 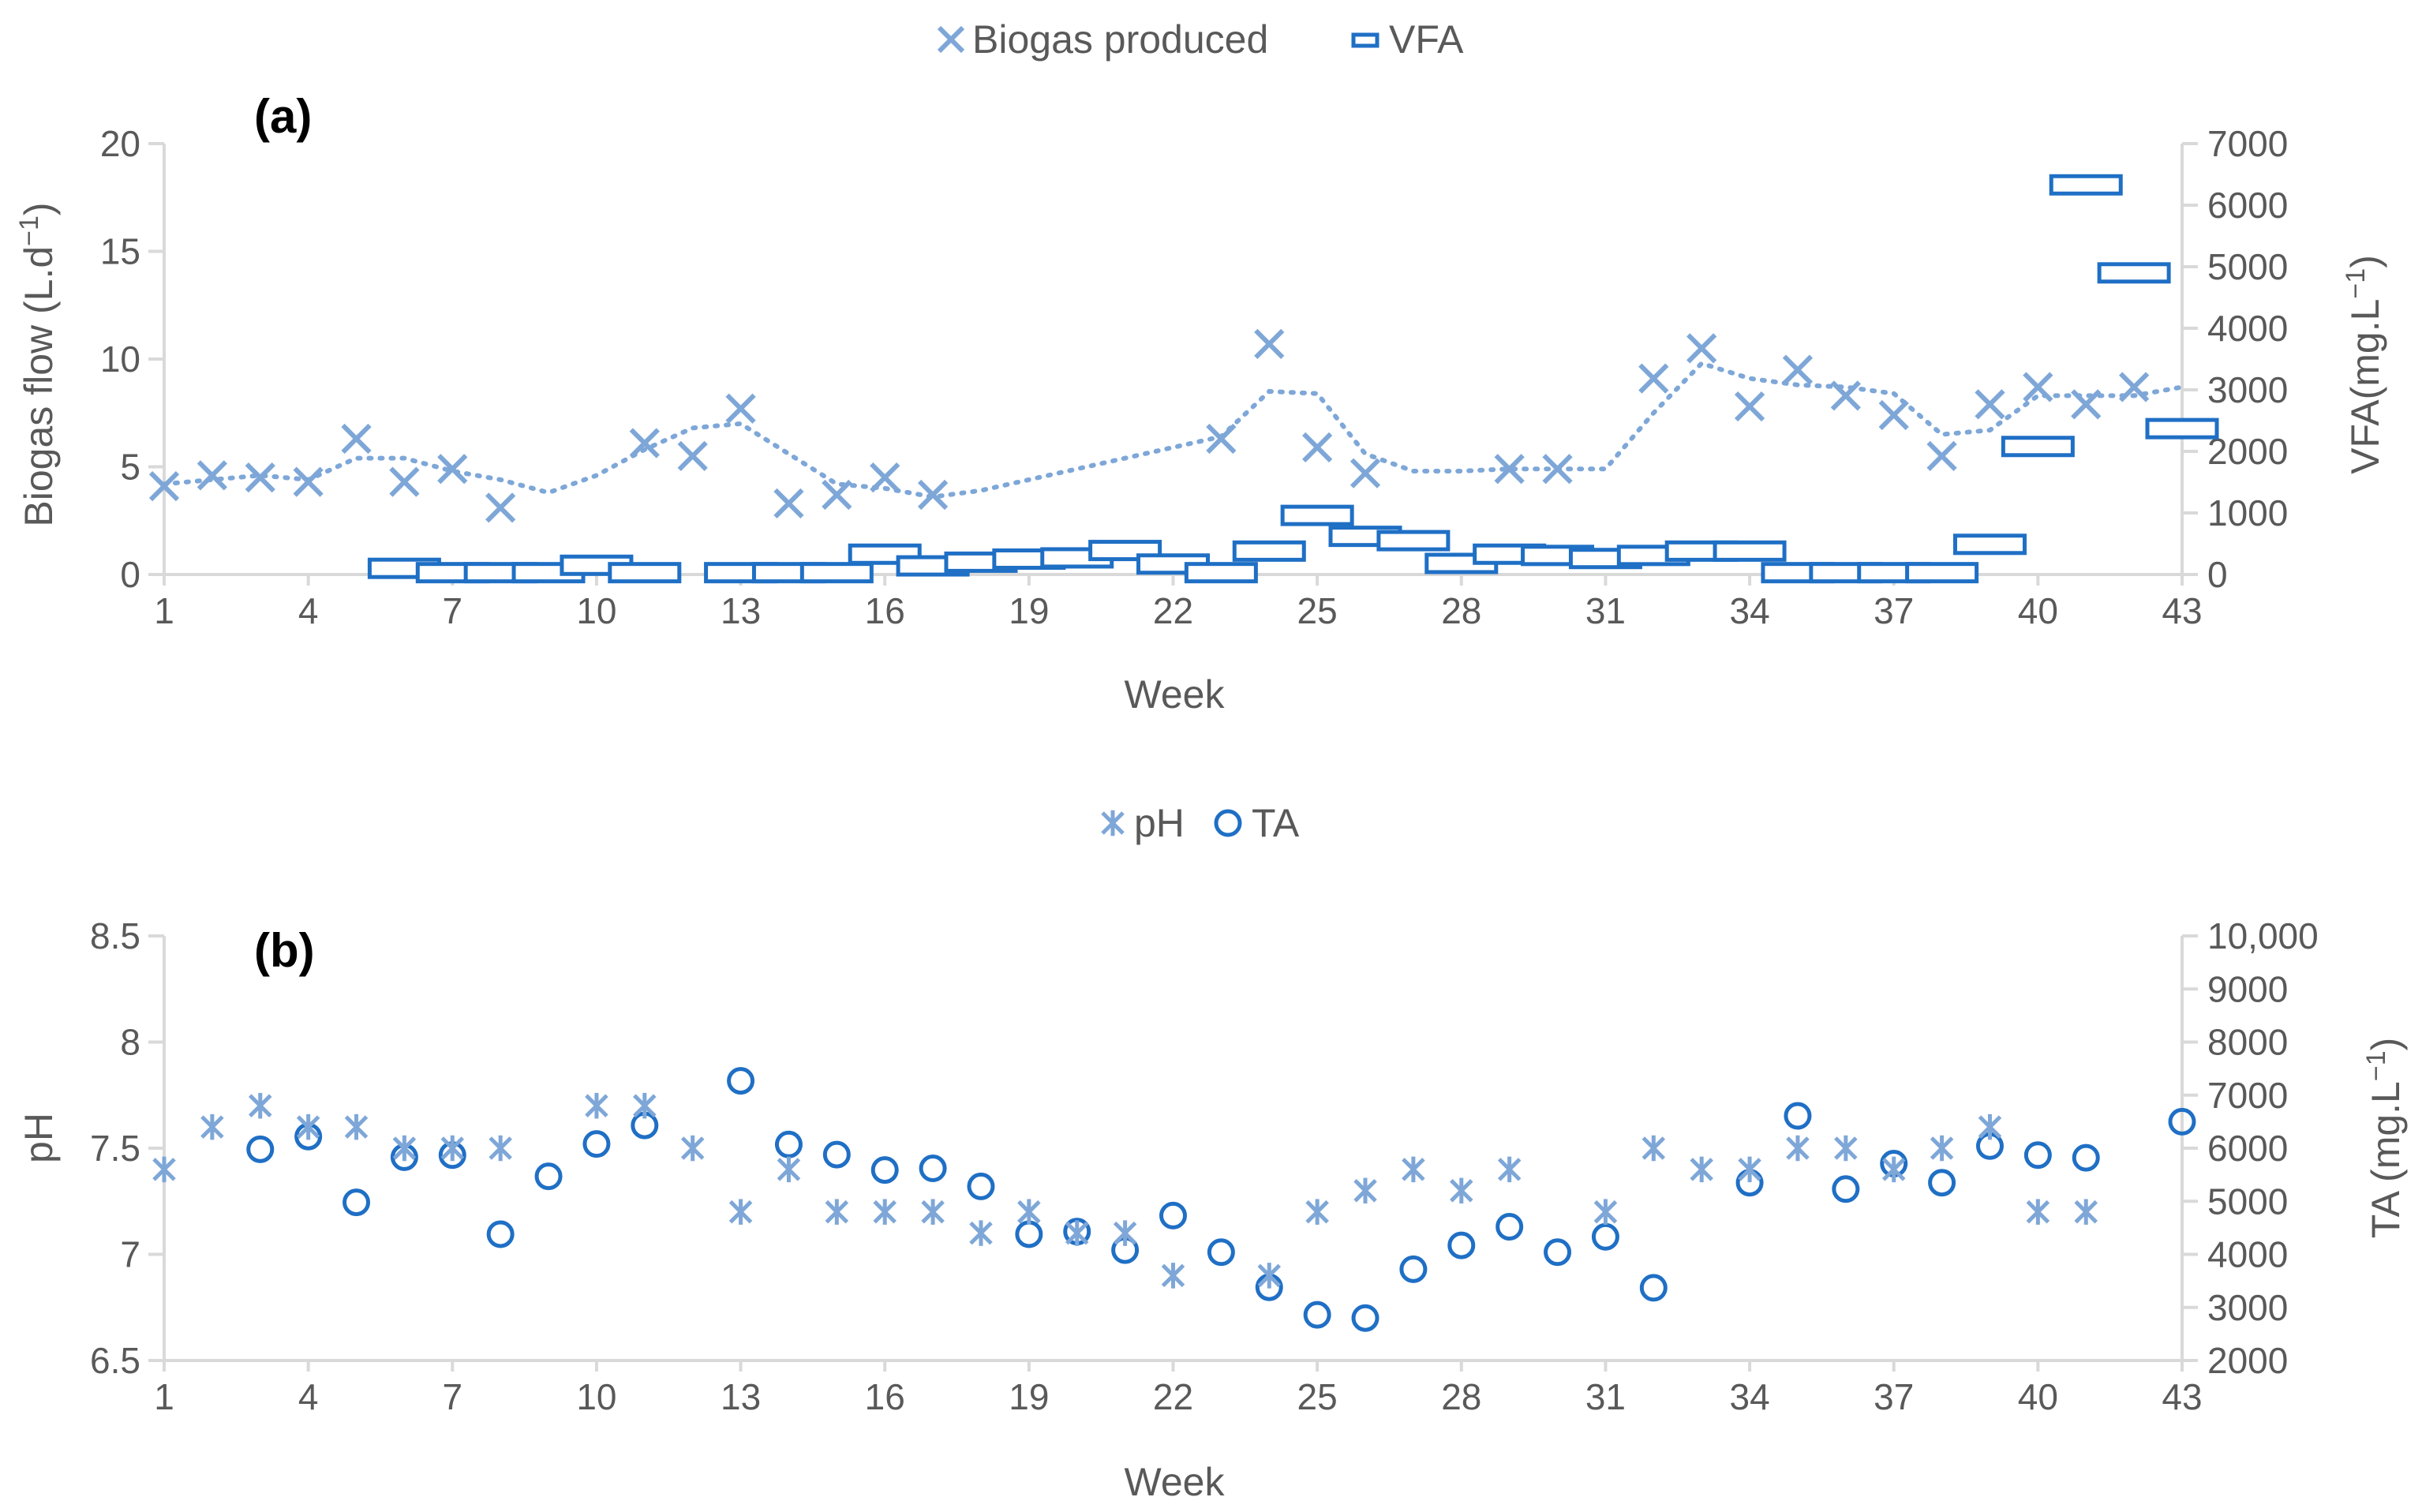 What do you see at coordinates (130, 1254) in the screenshot?
I see `left-tick-label: 7` at bounding box center [130, 1254].